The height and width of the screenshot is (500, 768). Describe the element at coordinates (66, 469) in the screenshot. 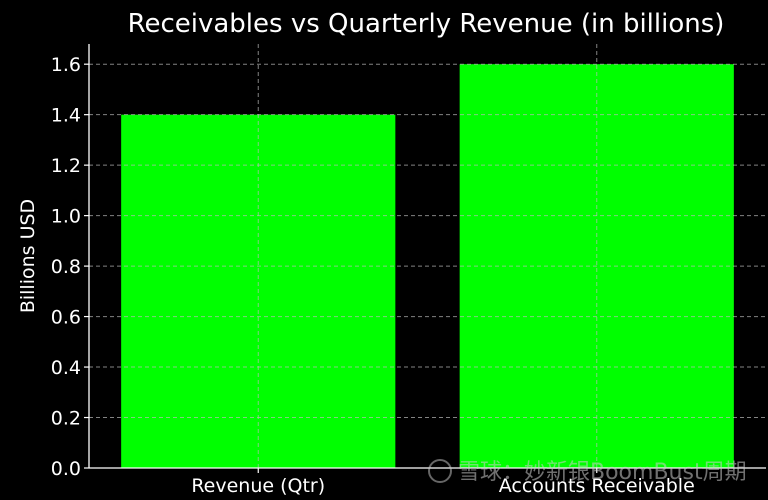

I see `y-tick-label: 0.0` at that location.